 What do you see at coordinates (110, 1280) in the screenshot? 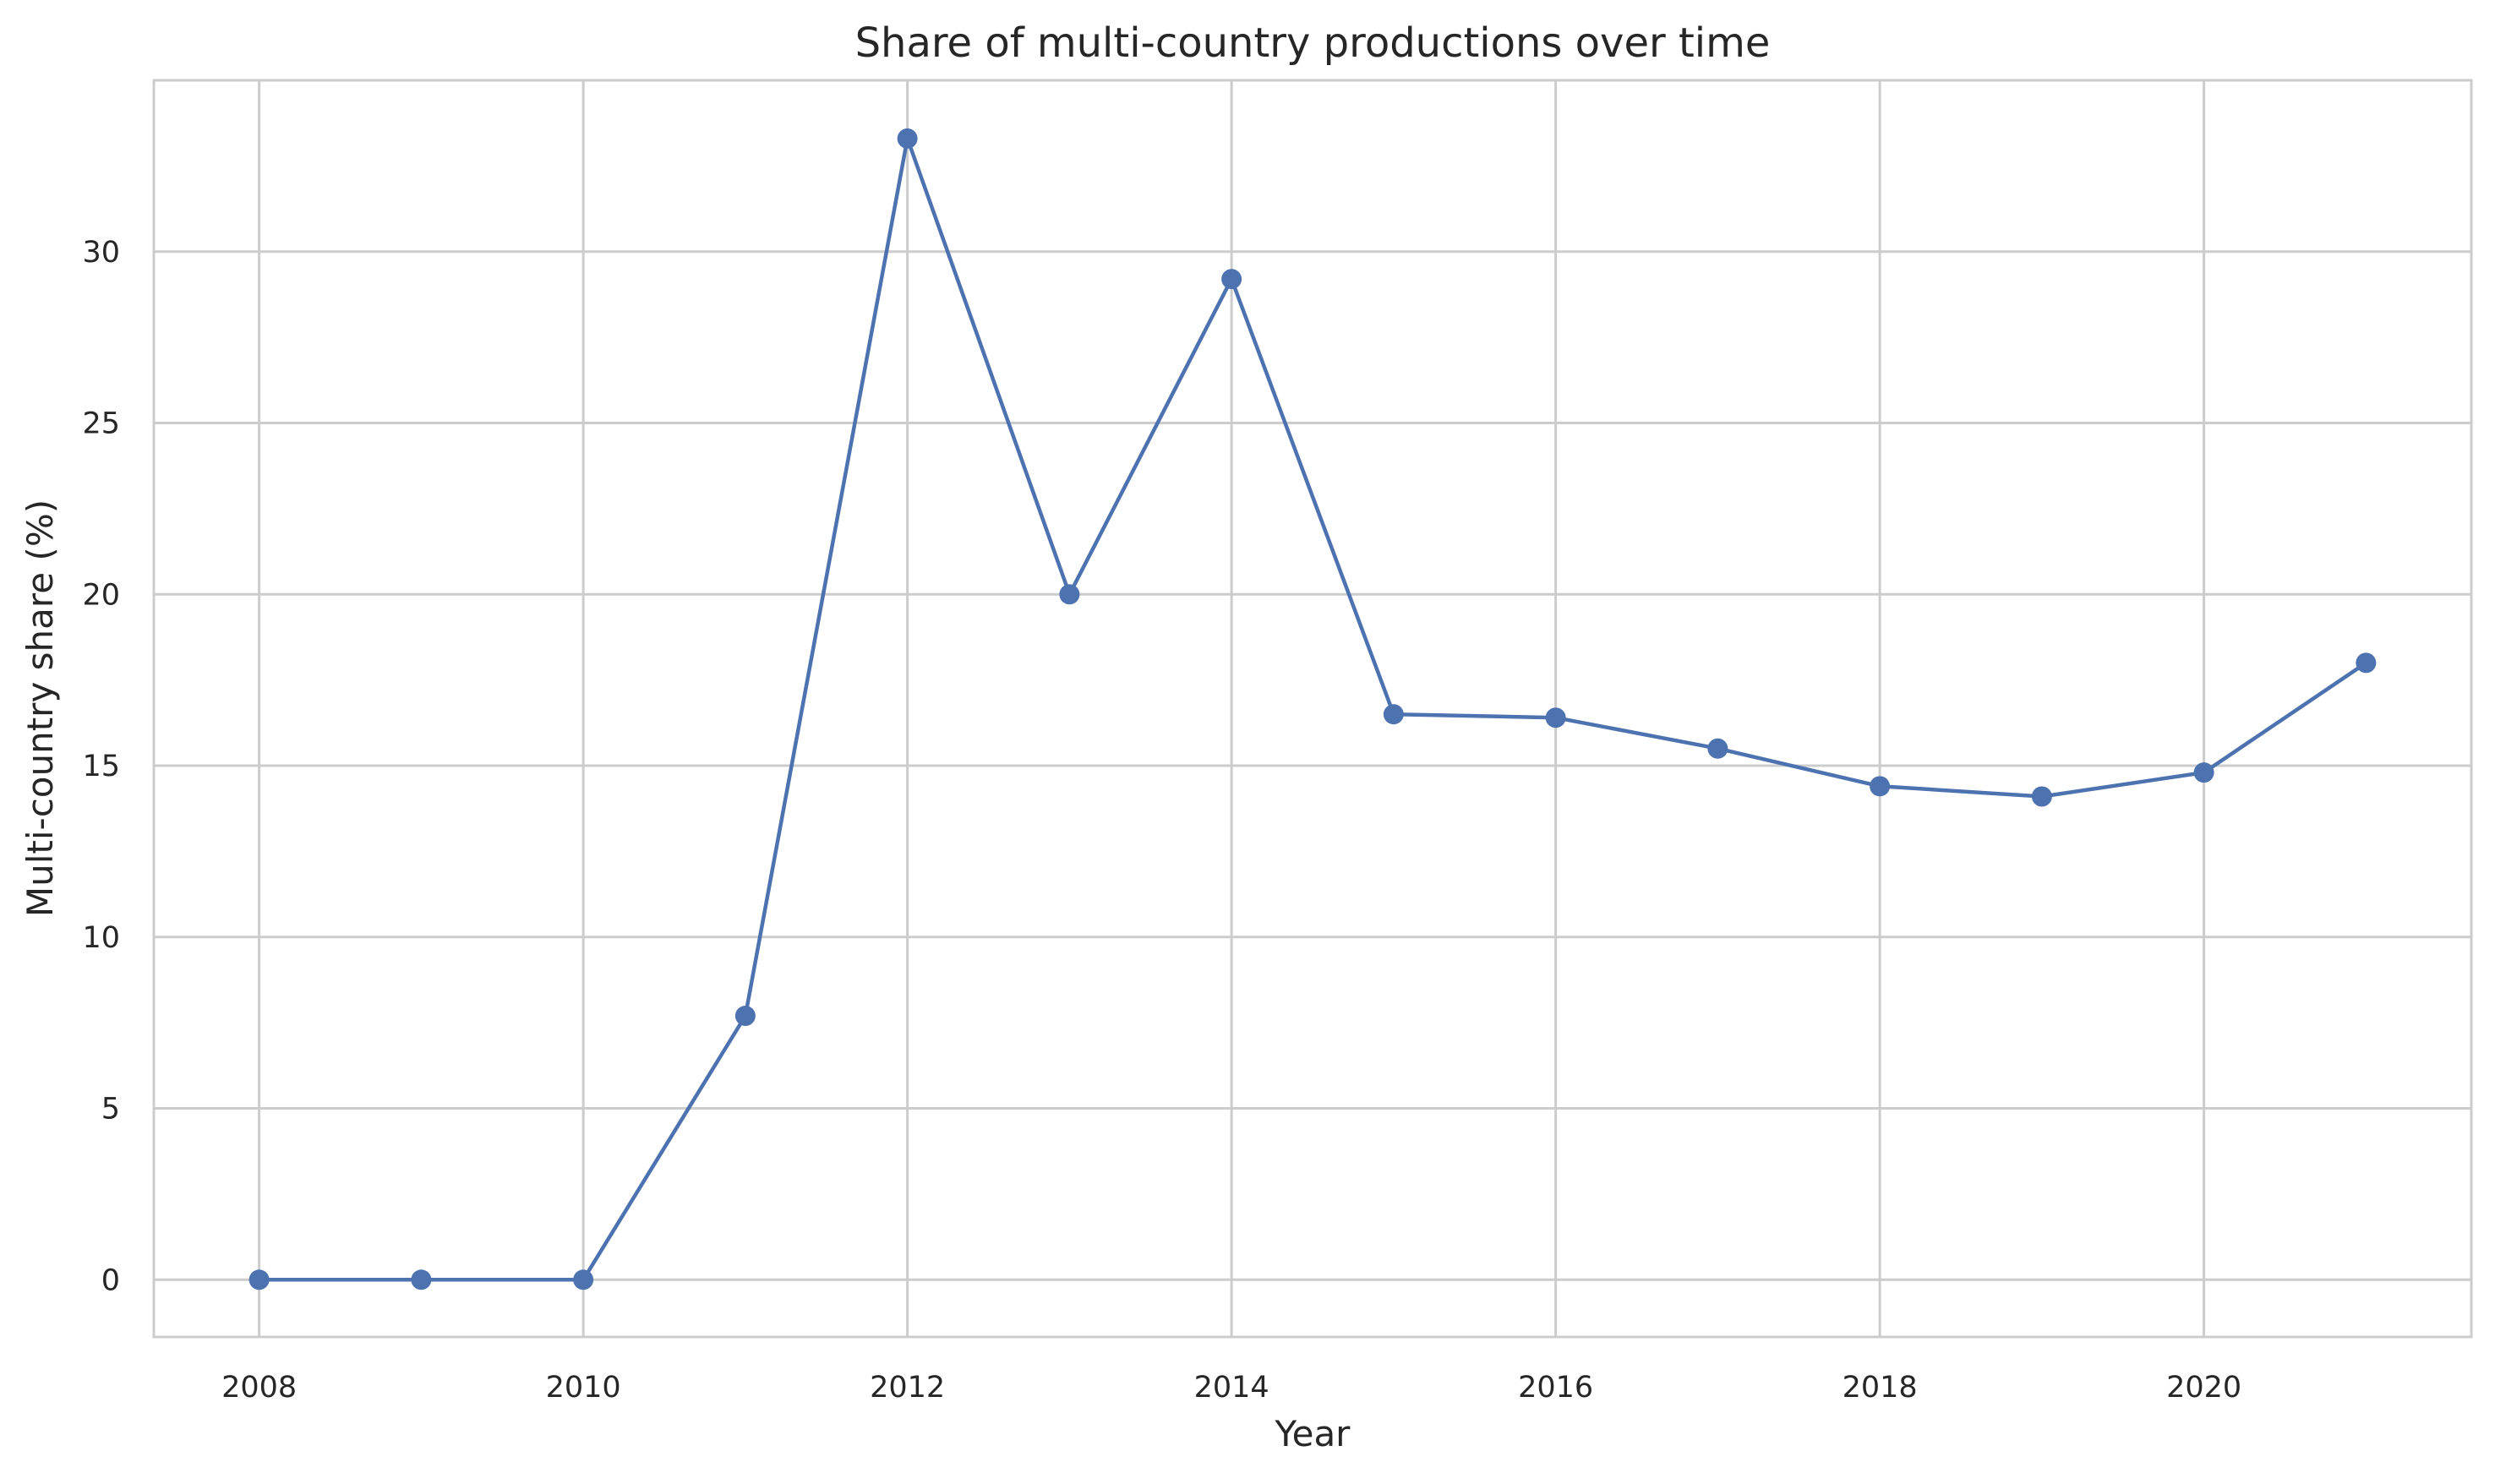
I see `y-tick-label: 0` at bounding box center [110, 1280].